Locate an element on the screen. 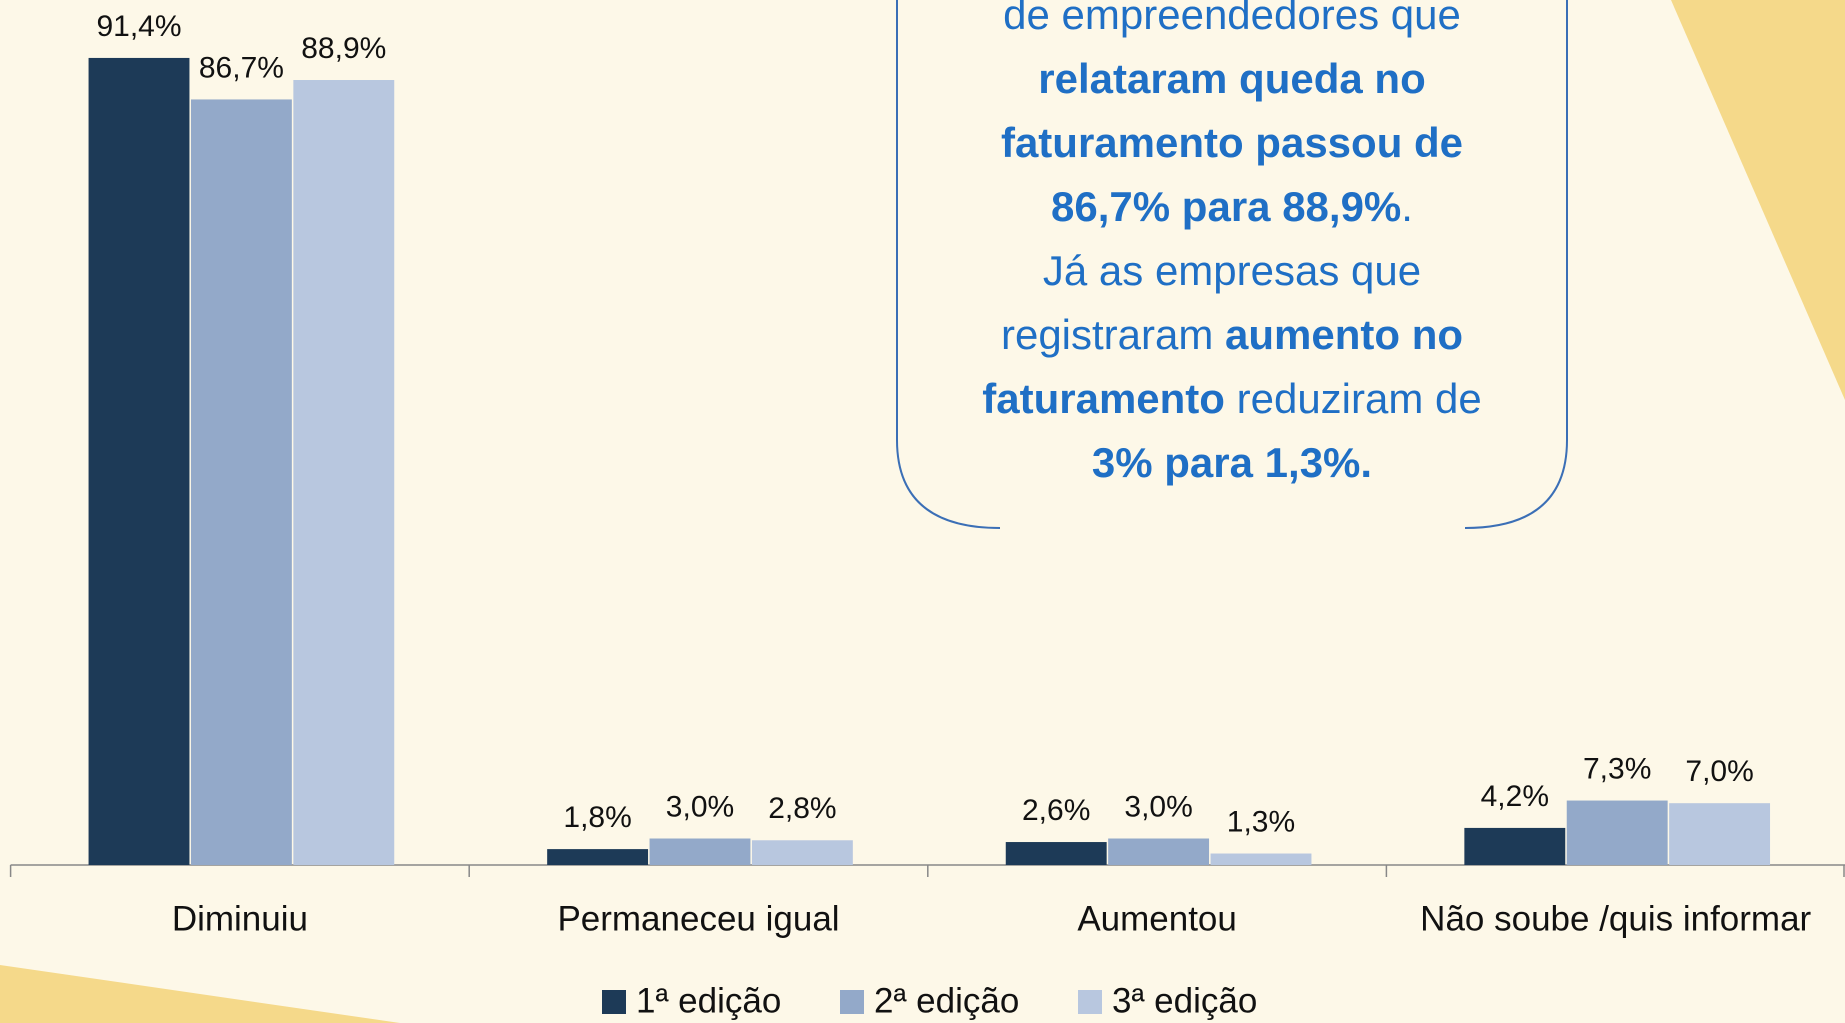  annotation-line: faturamento reduziram de is located at coordinates (1231, 398).